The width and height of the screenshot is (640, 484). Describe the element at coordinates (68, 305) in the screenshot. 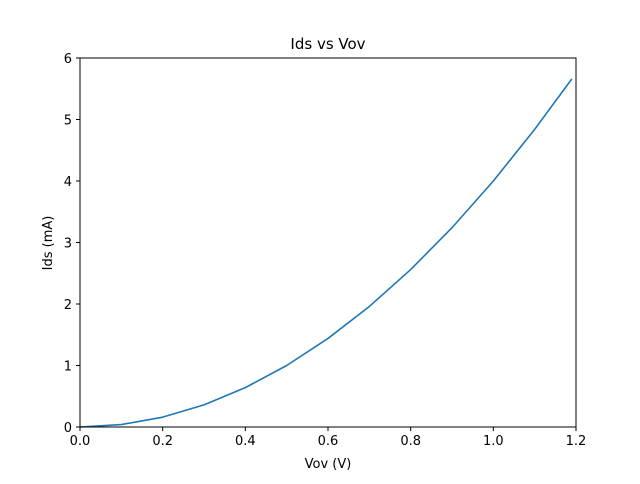

I see `y-tick-label: 2` at that location.